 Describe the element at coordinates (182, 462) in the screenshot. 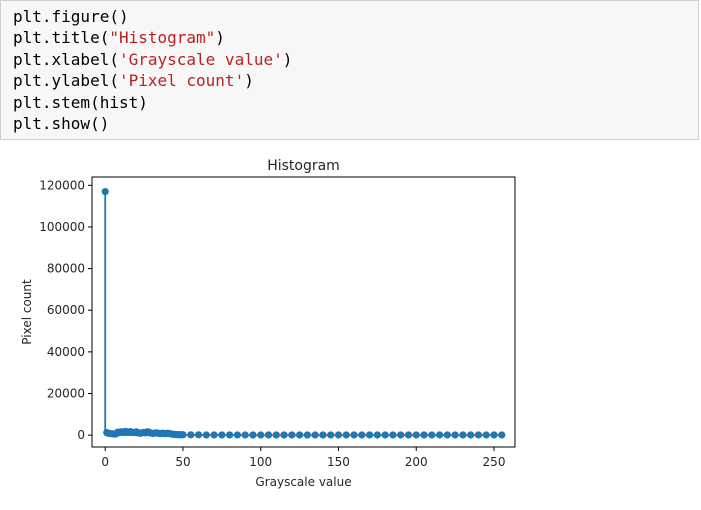

I see `x-tick-label: 50` at that location.